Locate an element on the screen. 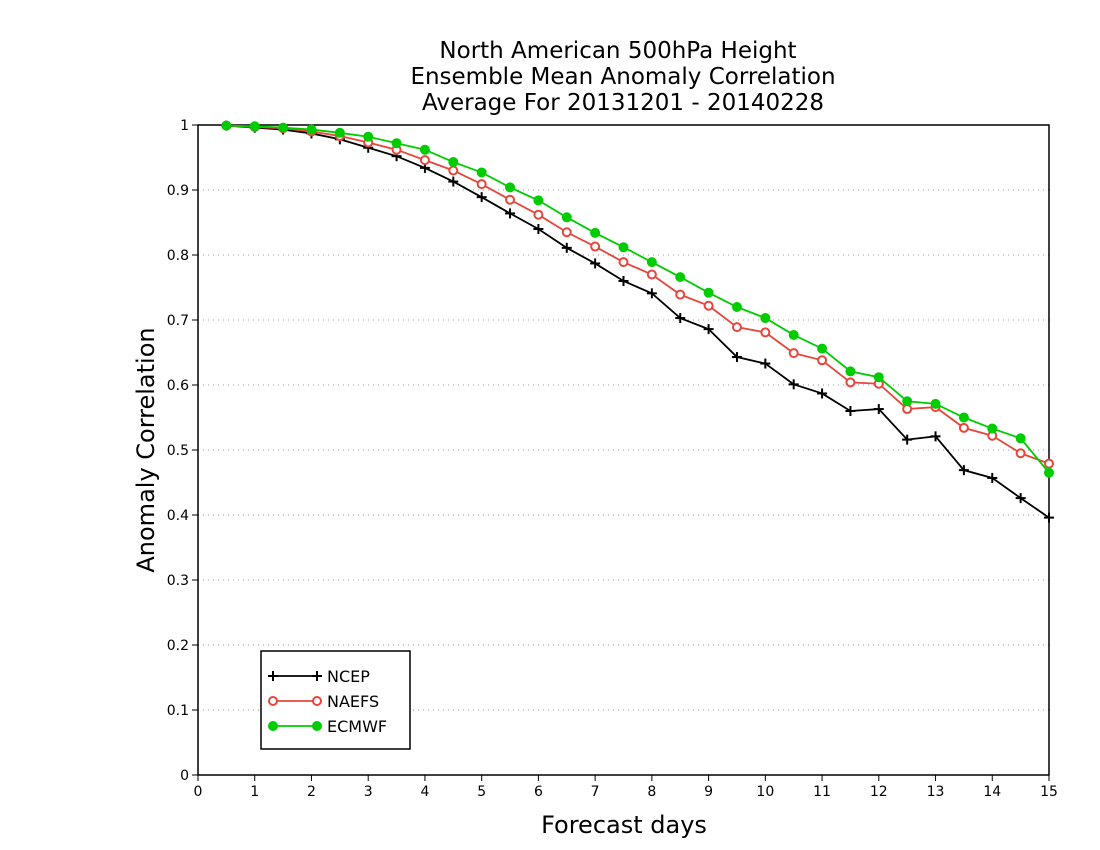 The image size is (1100, 850). legend-label: NAEFS is located at coordinates (353, 701).